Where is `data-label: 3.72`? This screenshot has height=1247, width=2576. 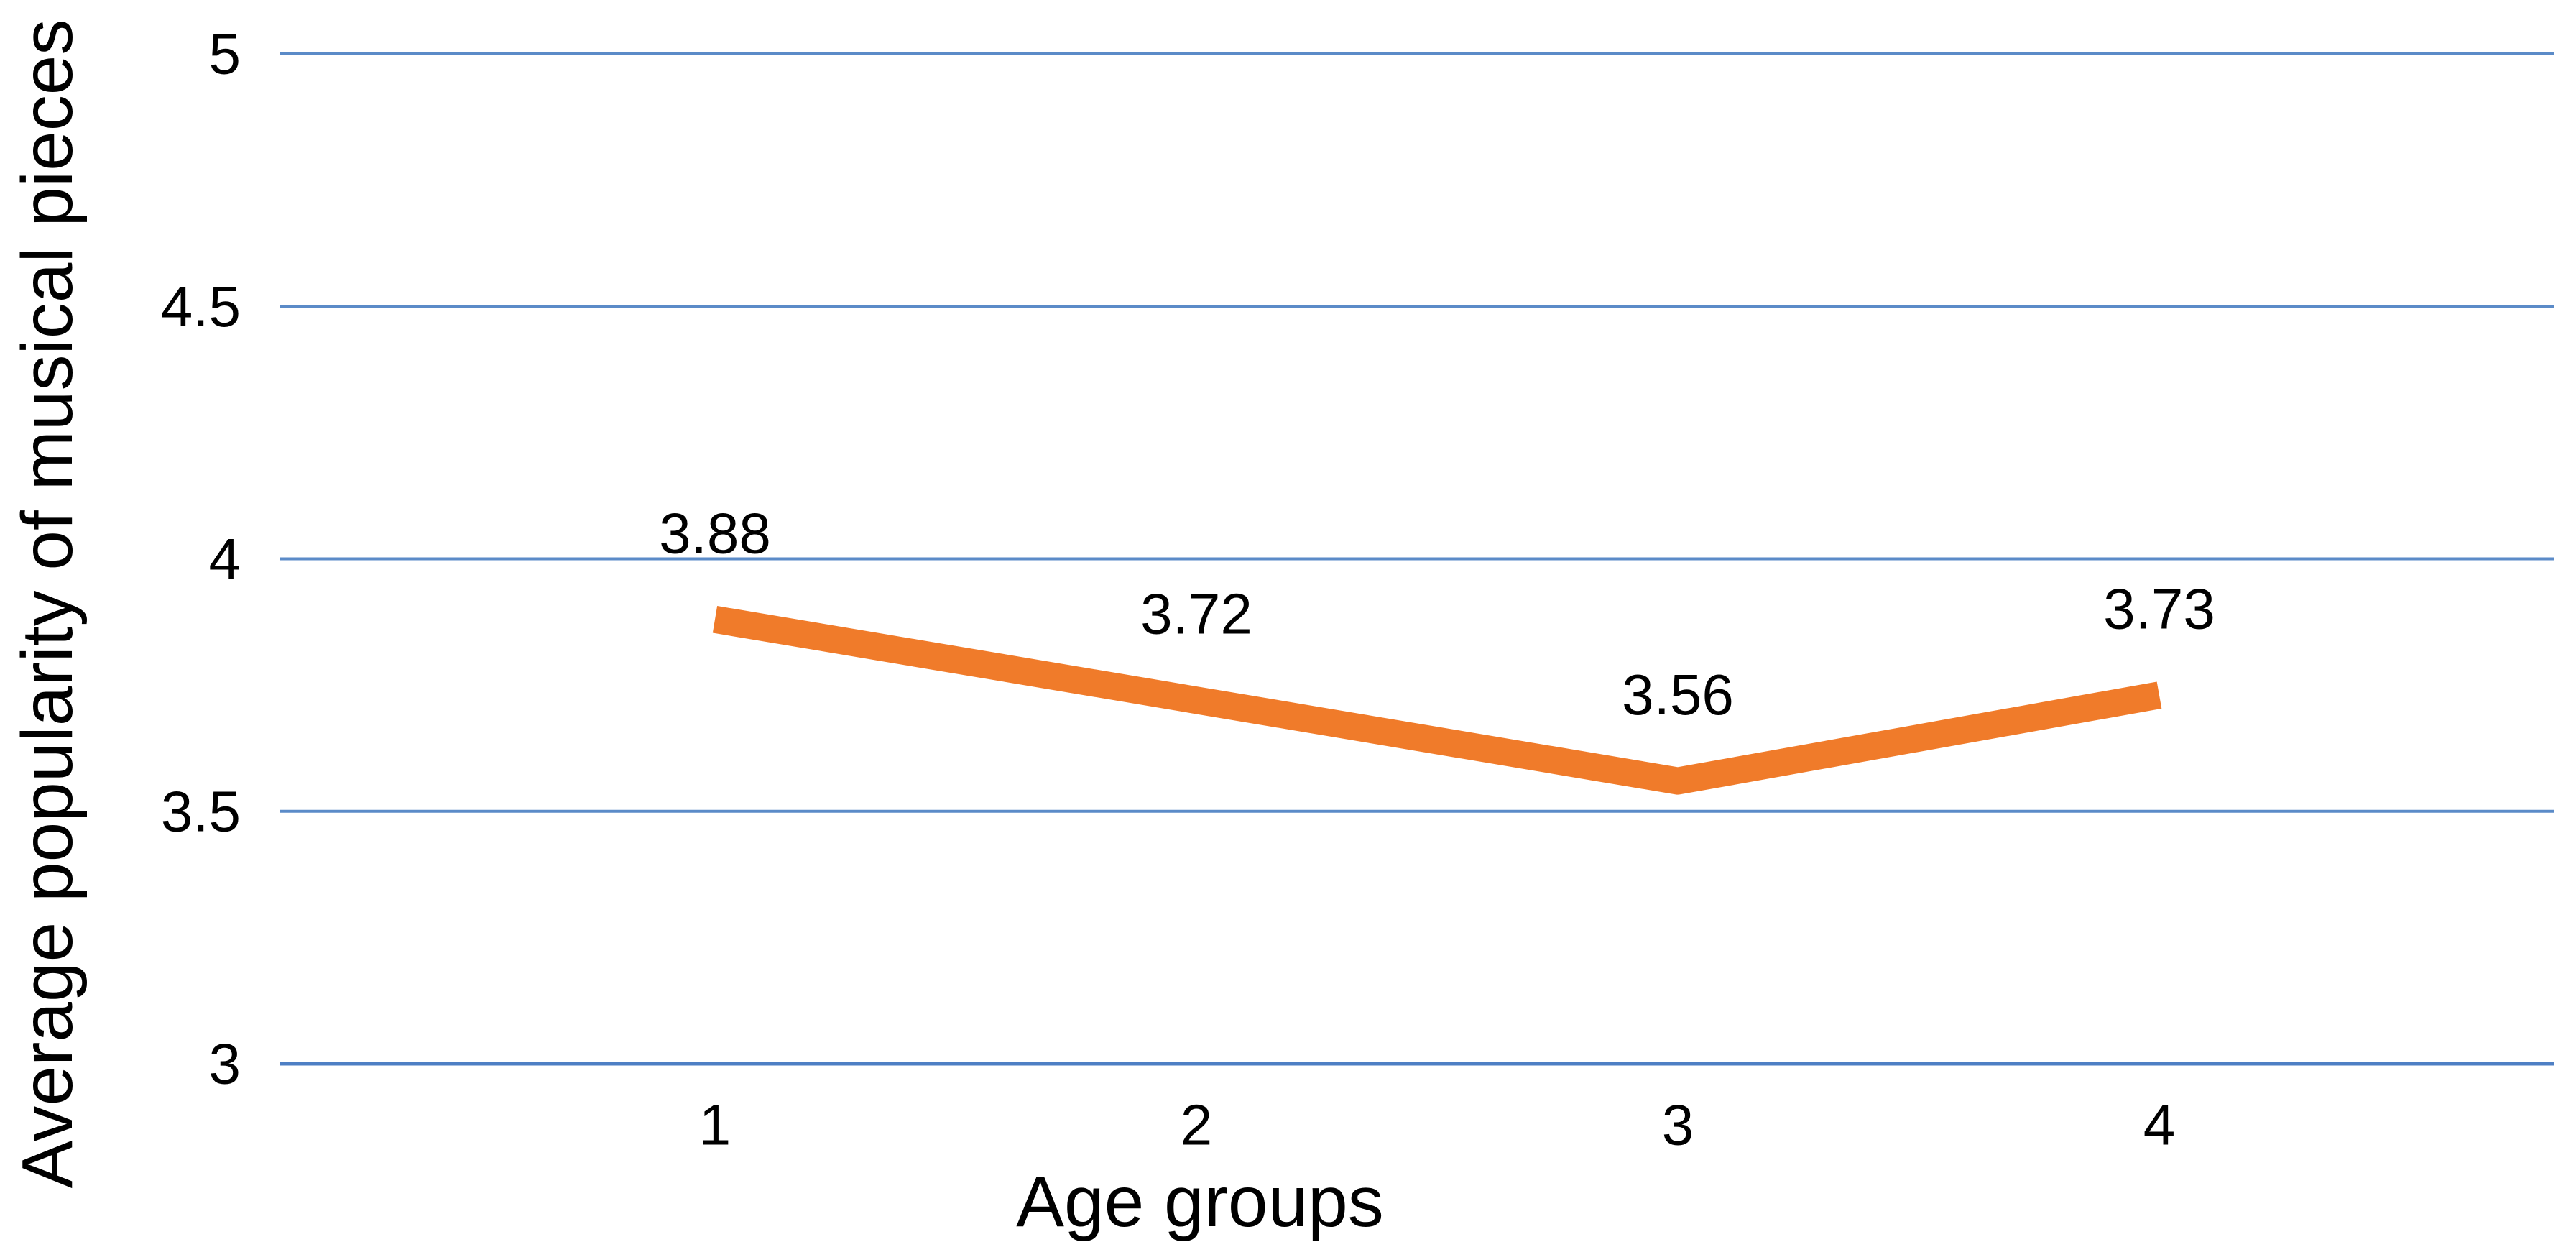 data-label: 3.72 is located at coordinates (1196, 614).